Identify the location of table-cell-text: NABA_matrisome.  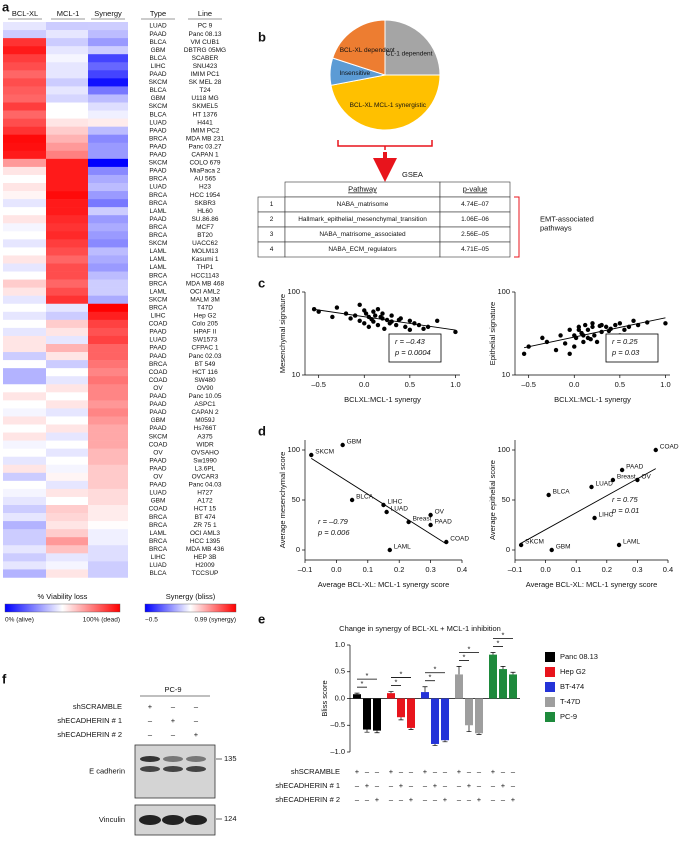
(363, 204).